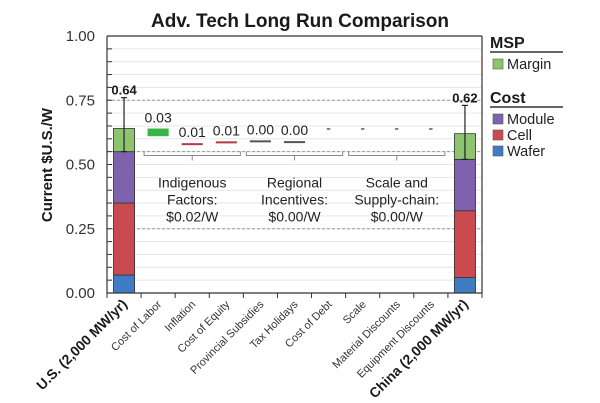 The width and height of the screenshot is (600, 403). What do you see at coordinates (531, 120) in the screenshot?
I see `legend-label: Module` at bounding box center [531, 120].